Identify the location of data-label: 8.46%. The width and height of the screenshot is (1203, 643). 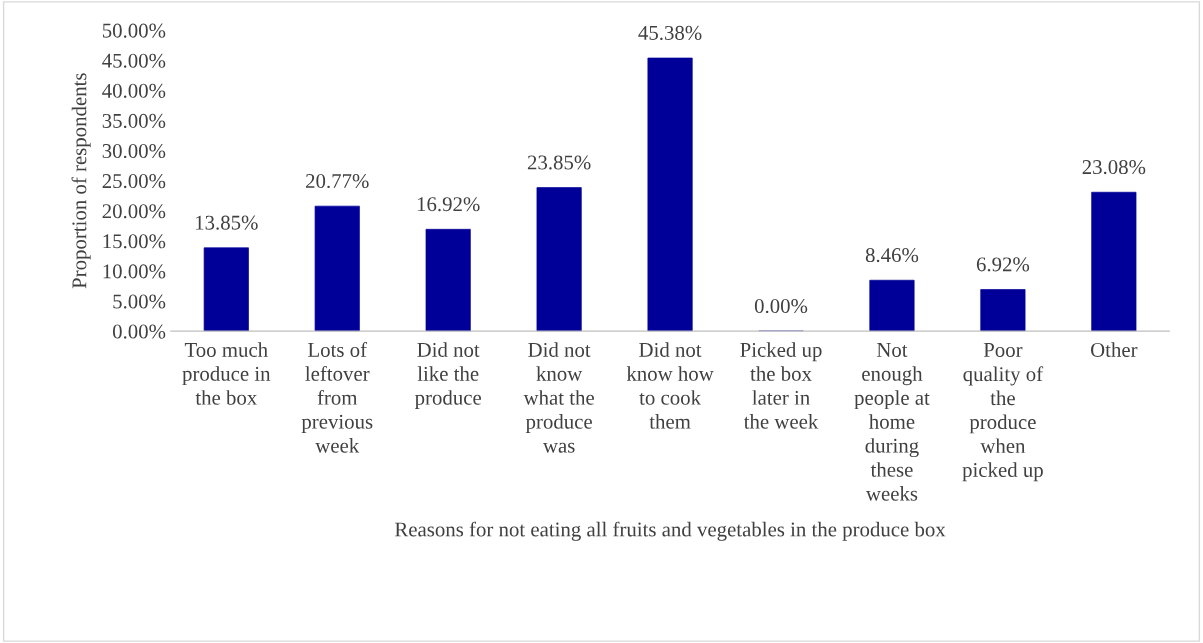
(892, 255).